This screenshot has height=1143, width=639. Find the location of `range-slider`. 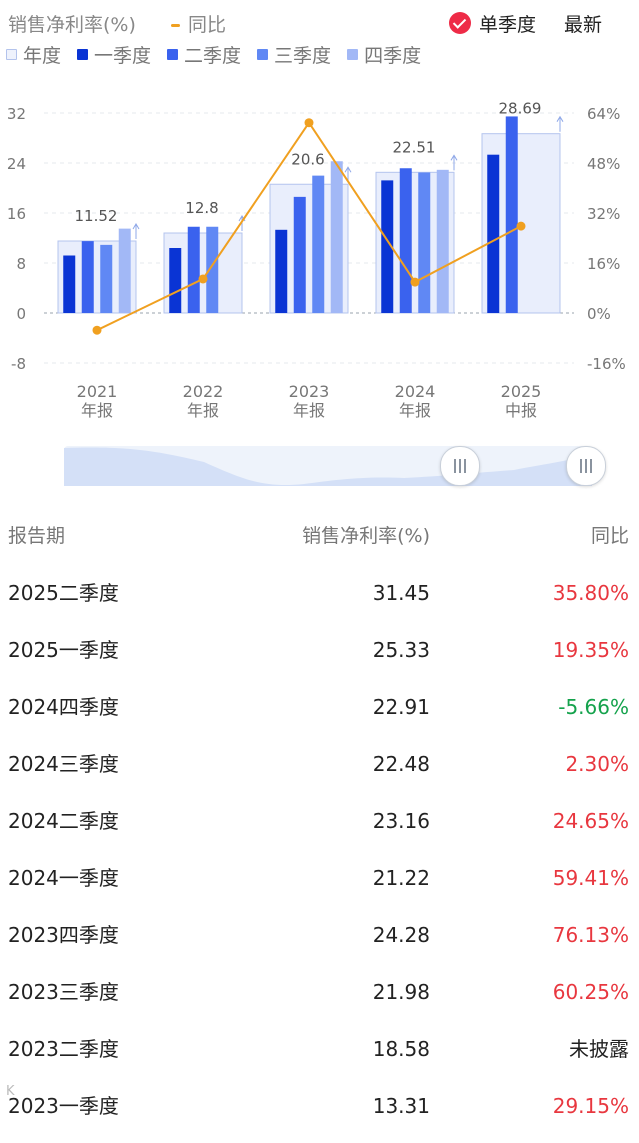

range-slider is located at coordinates (335, 466).